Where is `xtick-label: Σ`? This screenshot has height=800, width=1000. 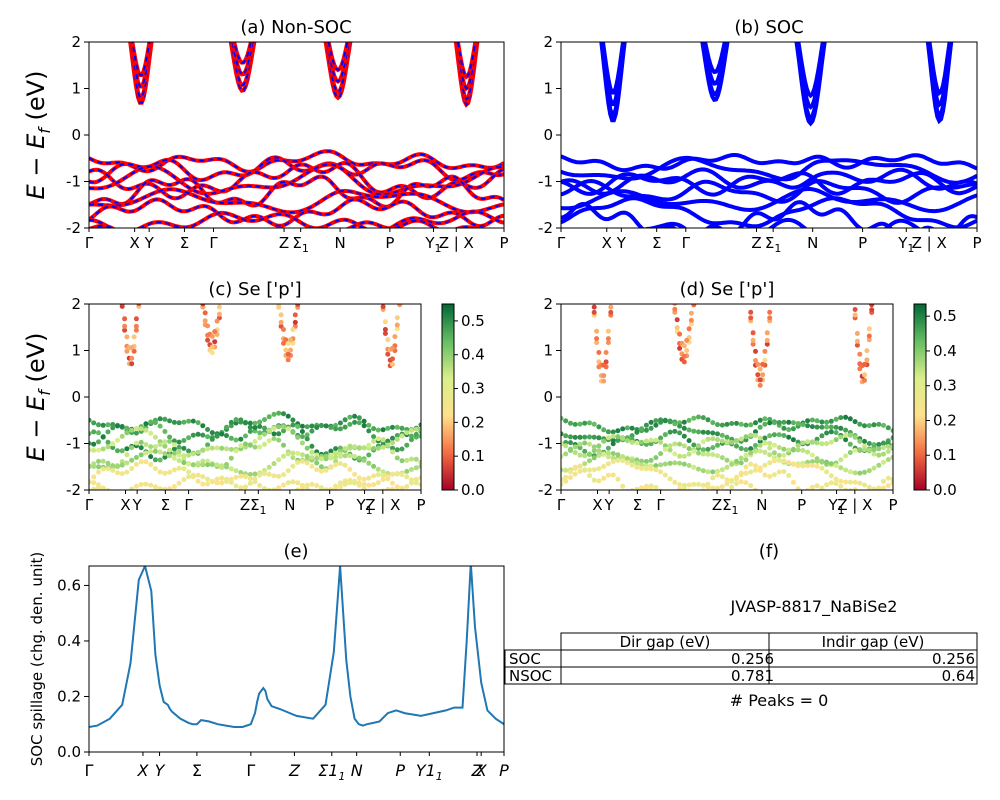 xtick-label: Σ is located at coordinates (656, 243).